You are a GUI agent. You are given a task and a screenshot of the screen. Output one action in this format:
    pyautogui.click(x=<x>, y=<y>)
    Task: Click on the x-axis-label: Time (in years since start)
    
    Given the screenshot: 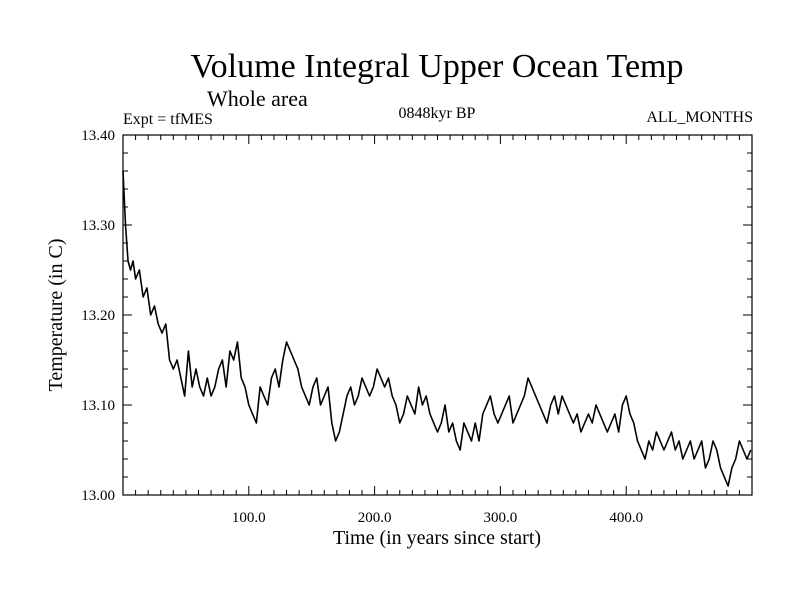 What is the action you would take?
    pyautogui.click(x=437, y=538)
    